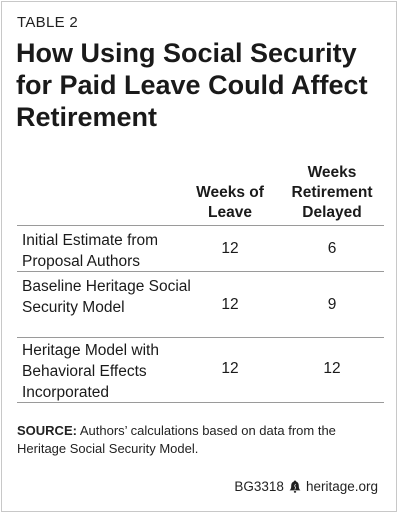  What do you see at coordinates (332, 304) in the screenshot?
I see `cell-weeks-delayed: 9` at bounding box center [332, 304].